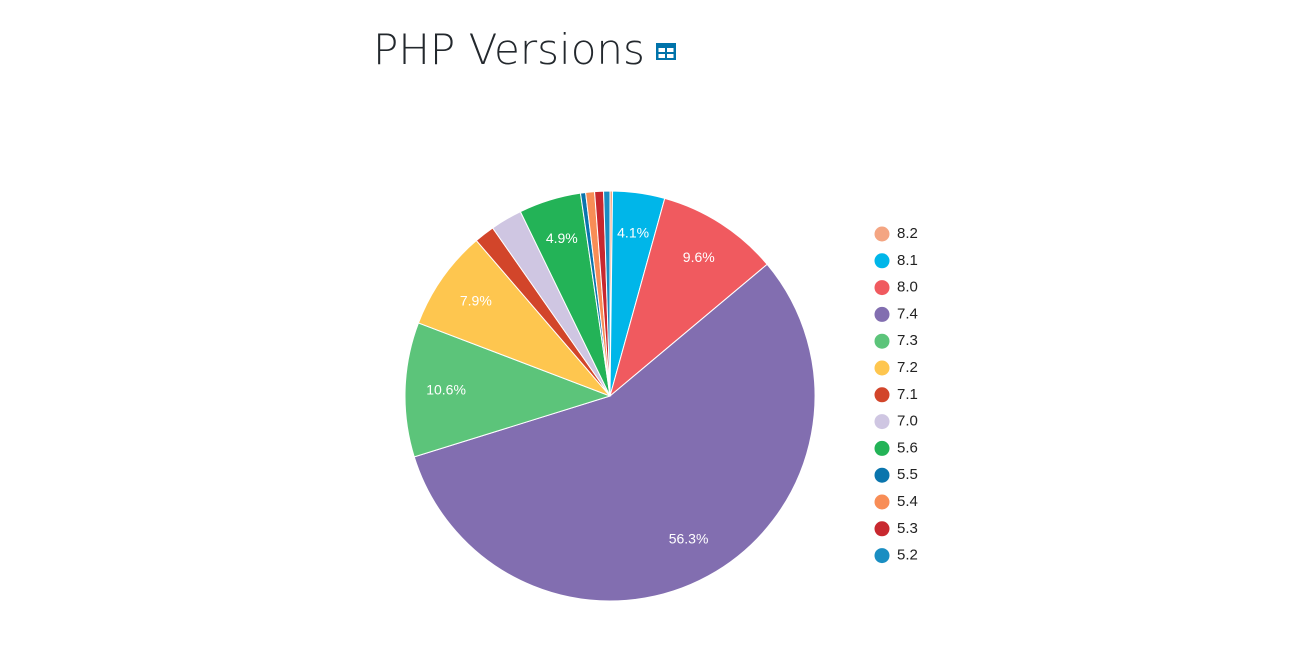 The image size is (1300, 672). What do you see at coordinates (907, 528) in the screenshot?
I see `legend-label: 5.3` at bounding box center [907, 528].